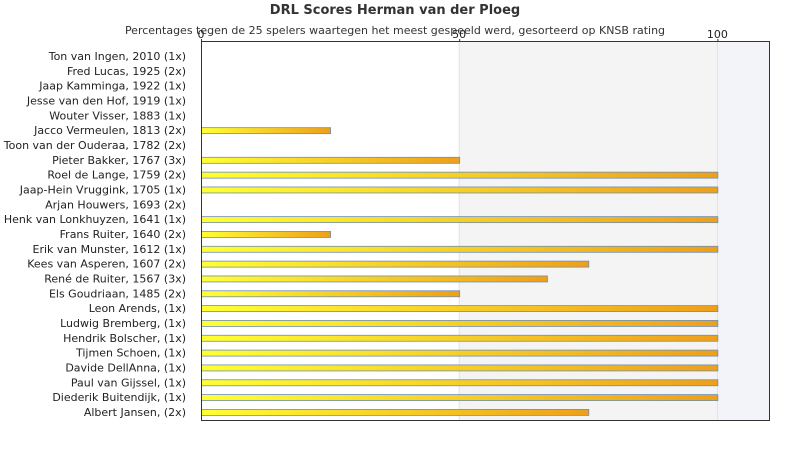  What do you see at coordinates (201, 34) in the screenshot?
I see `tick-label-0: 0` at bounding box center [201, 34].